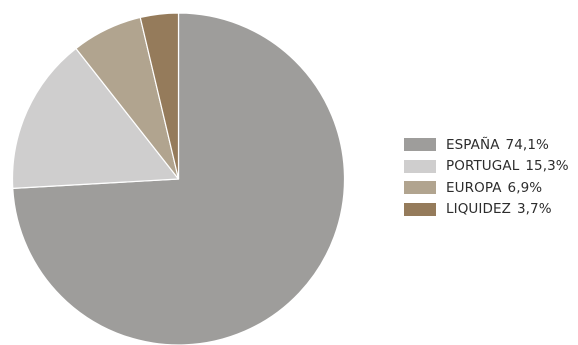  Describe the element at coordinates (420, 188) in the screenshot. I see `legend-swatch-europa` at that location.